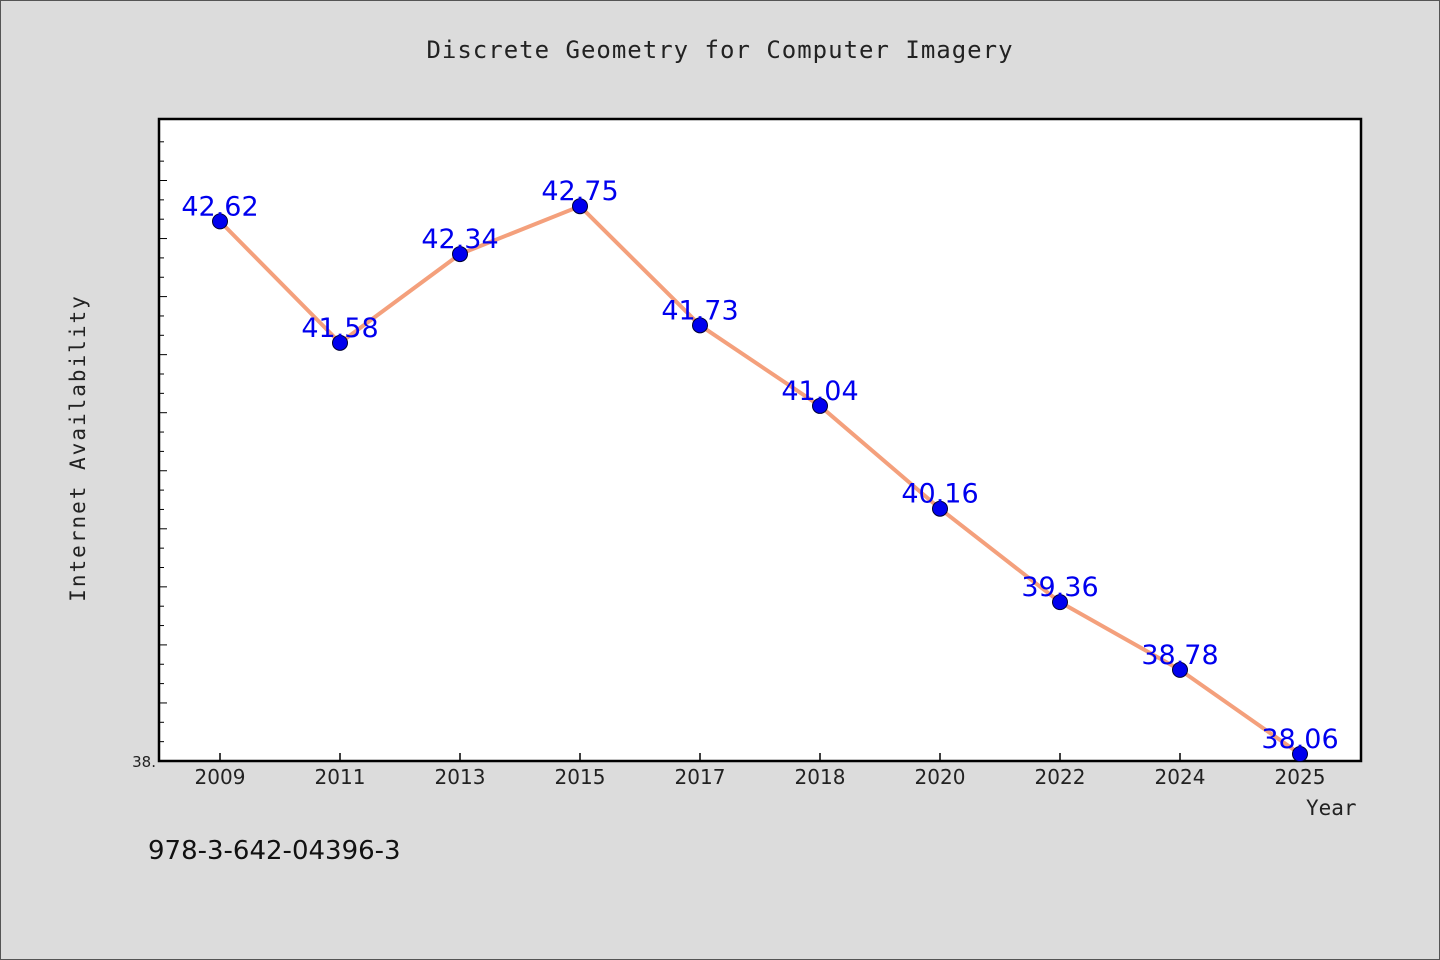  I want to click on x-tick-label: 2020, so click(940, 777).